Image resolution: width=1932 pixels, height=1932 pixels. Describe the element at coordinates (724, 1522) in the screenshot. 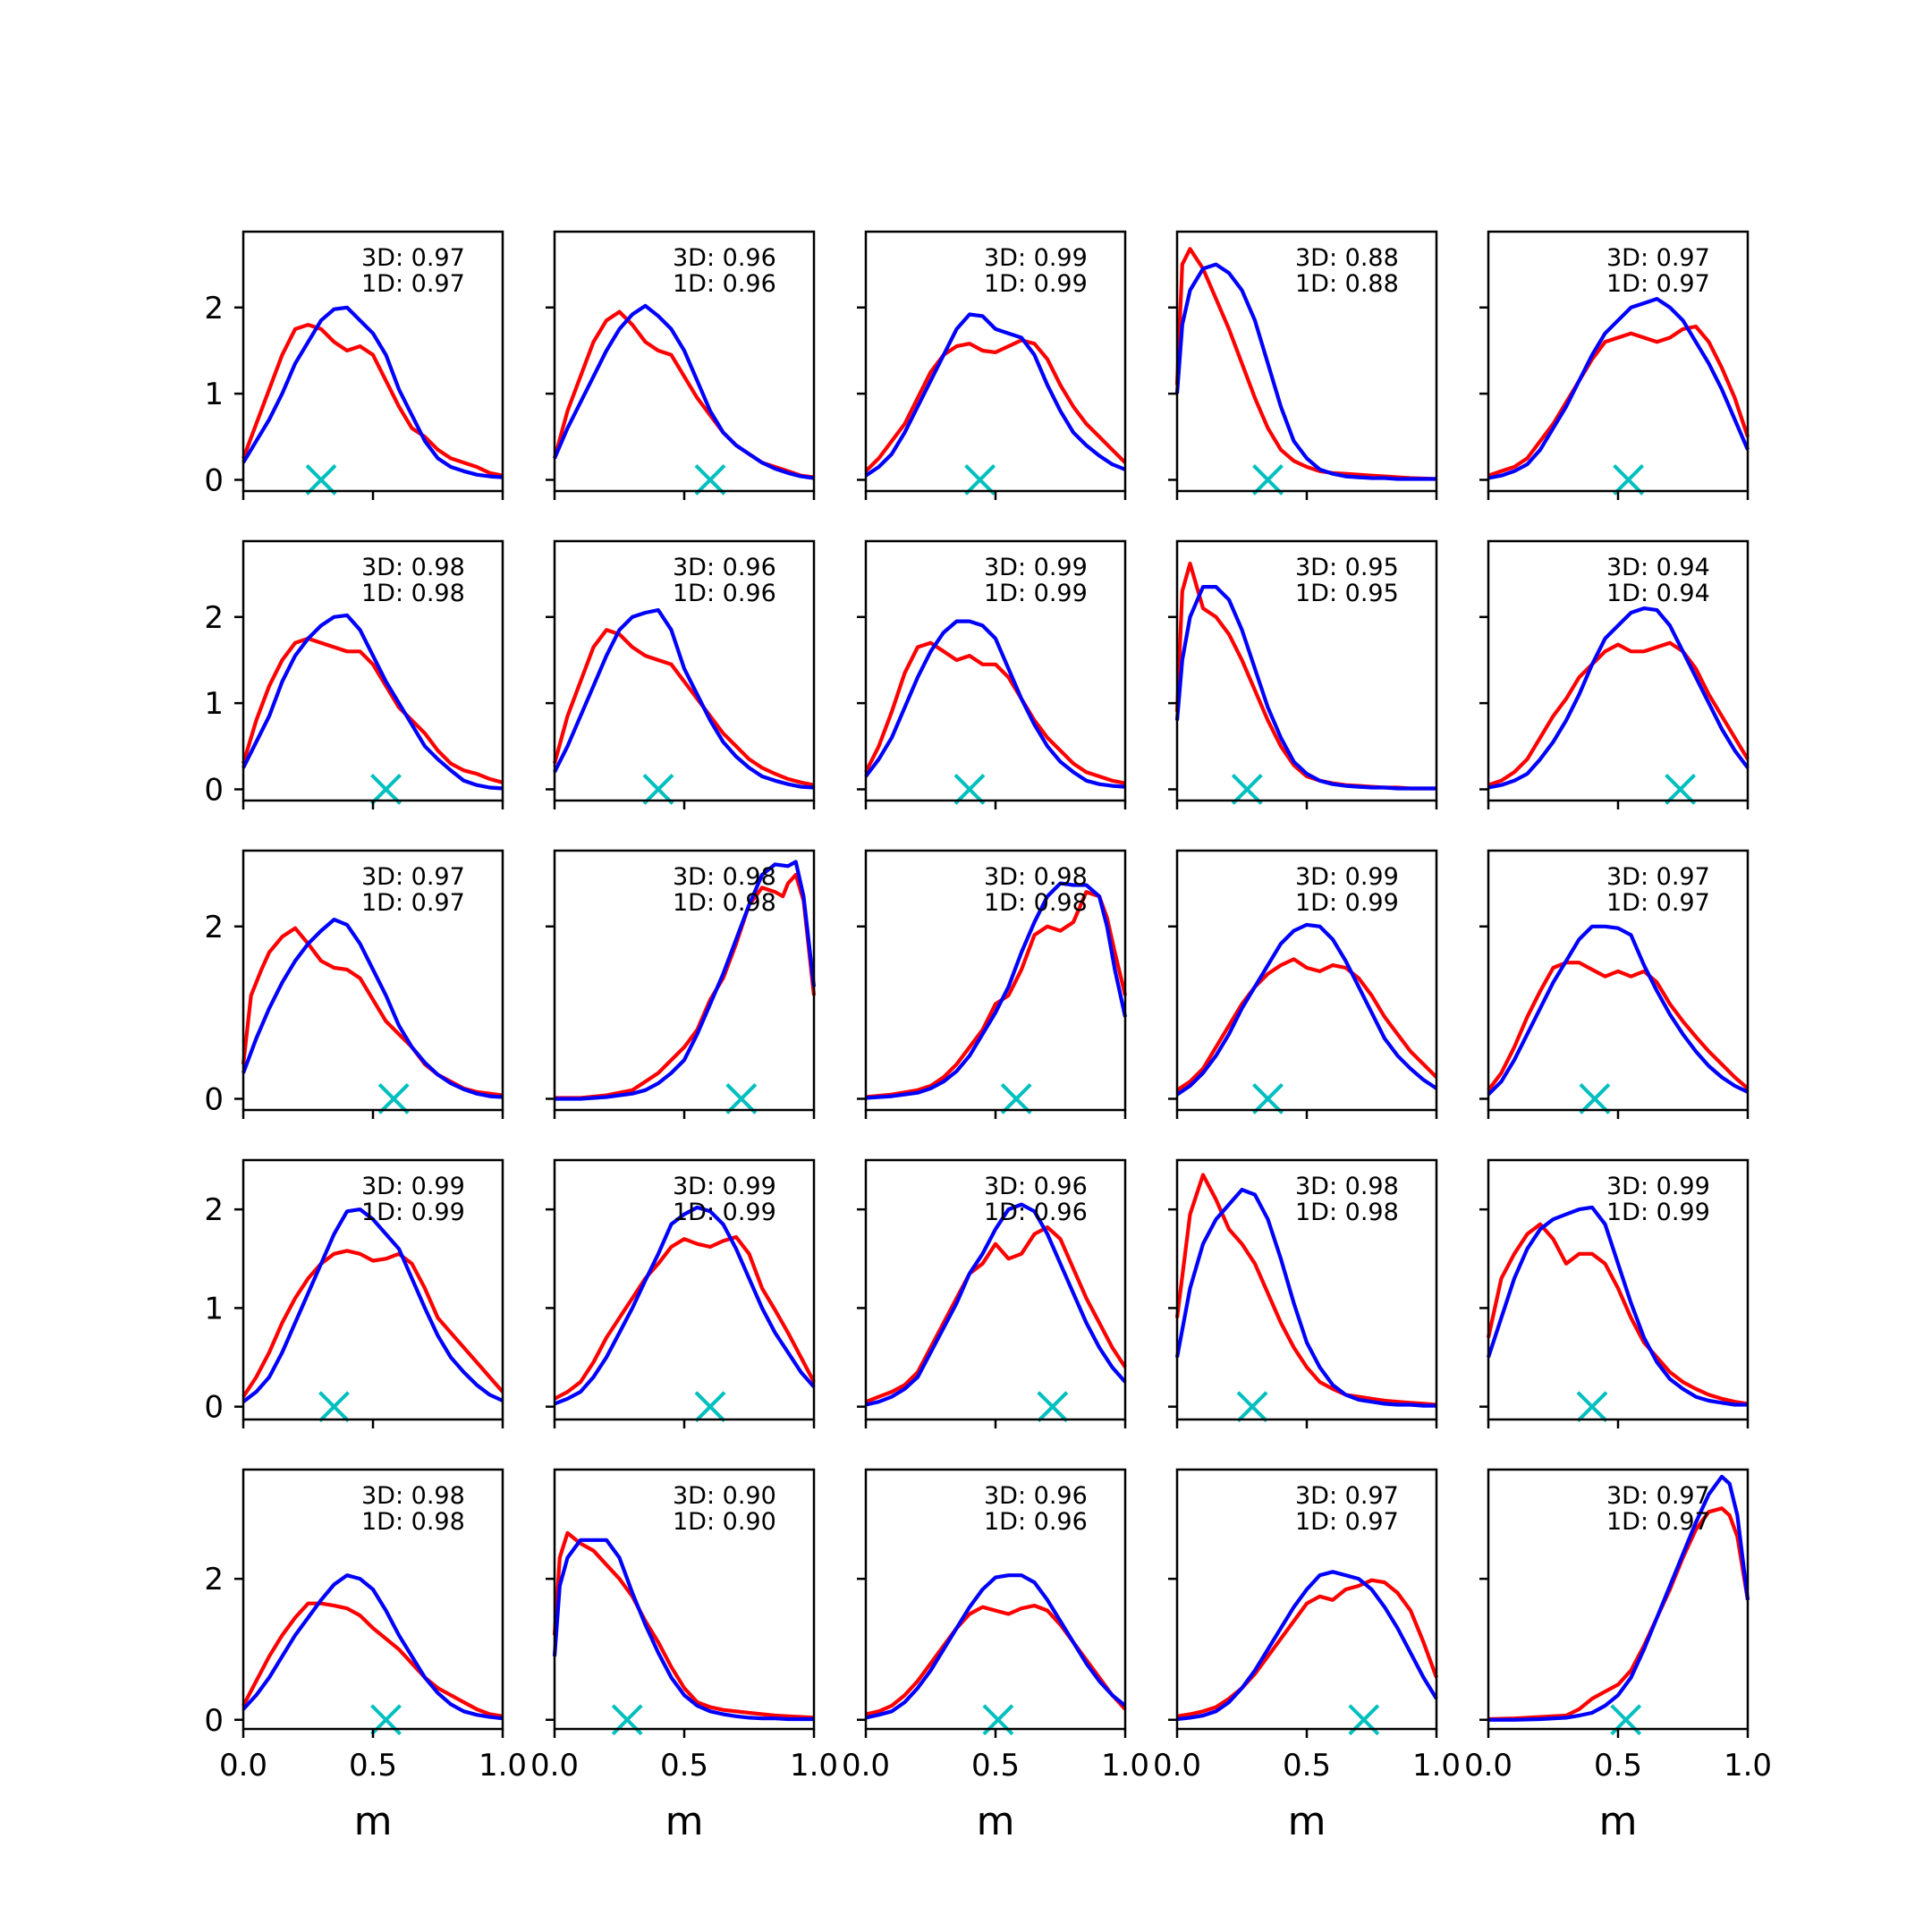

I see `score-1d-label: 1D: 0.90` at that location.